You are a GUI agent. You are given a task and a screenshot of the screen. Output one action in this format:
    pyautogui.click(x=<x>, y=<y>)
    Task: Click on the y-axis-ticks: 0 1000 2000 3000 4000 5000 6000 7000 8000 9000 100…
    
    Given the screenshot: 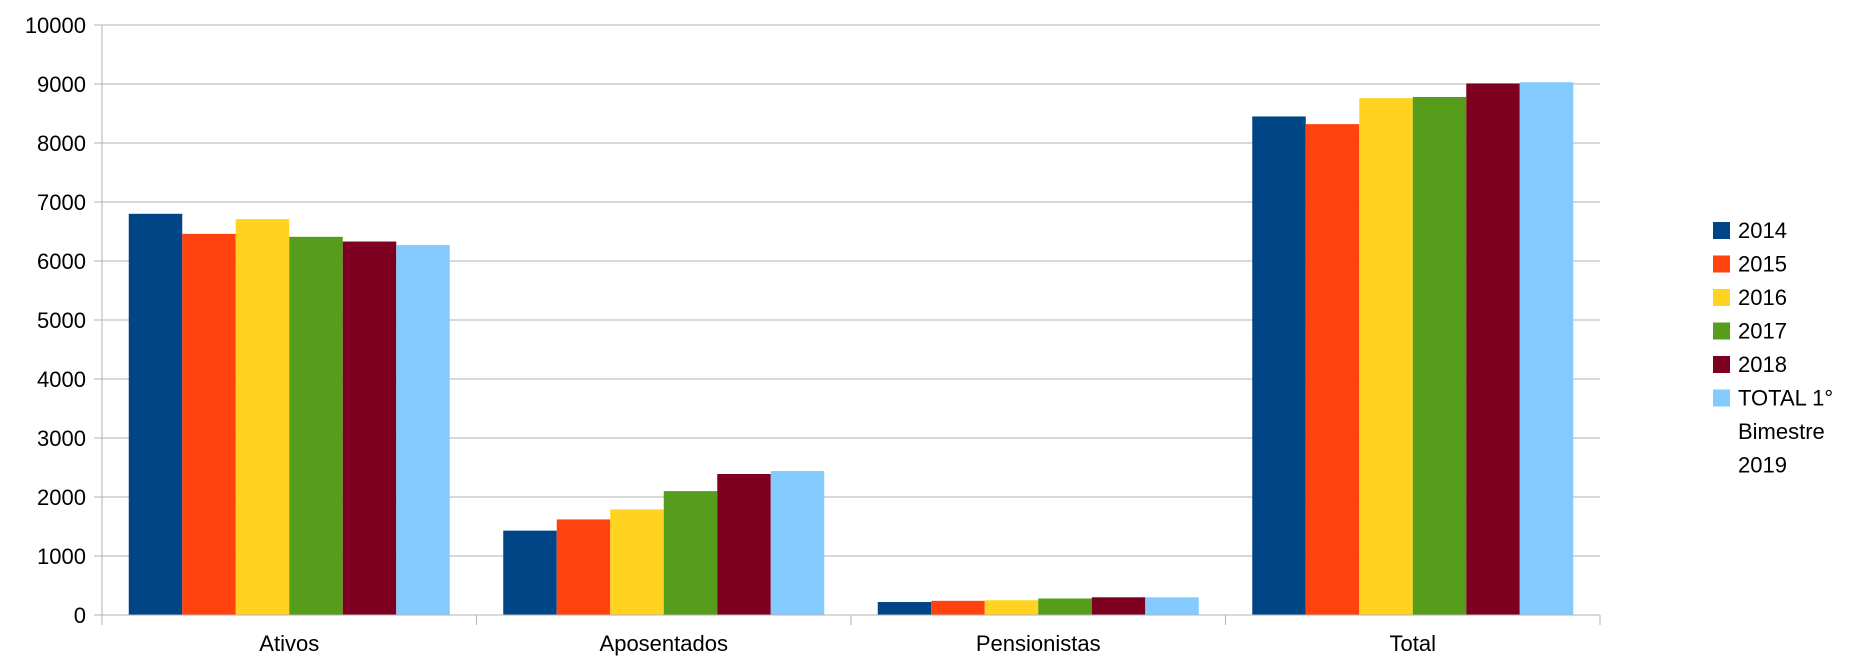 What is the action you would take?
    pyautogui.click(x=63, y=320)
    